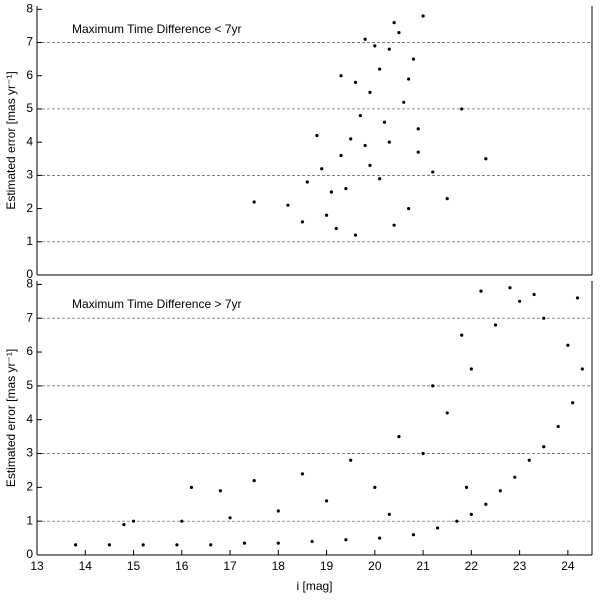 The image size is (600, 600). Describe the element at coordinates (314, 586) in the screenshot. I see `x-axis-label: i [mag]` at that location.